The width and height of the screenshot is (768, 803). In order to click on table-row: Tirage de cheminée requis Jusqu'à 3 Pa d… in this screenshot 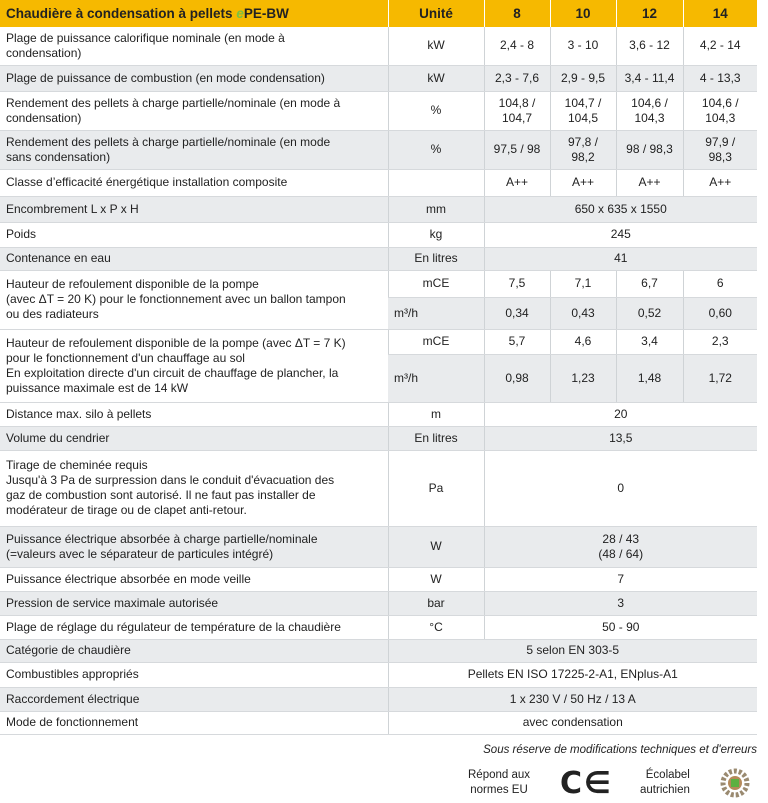, I will do `click(378, 488)`.